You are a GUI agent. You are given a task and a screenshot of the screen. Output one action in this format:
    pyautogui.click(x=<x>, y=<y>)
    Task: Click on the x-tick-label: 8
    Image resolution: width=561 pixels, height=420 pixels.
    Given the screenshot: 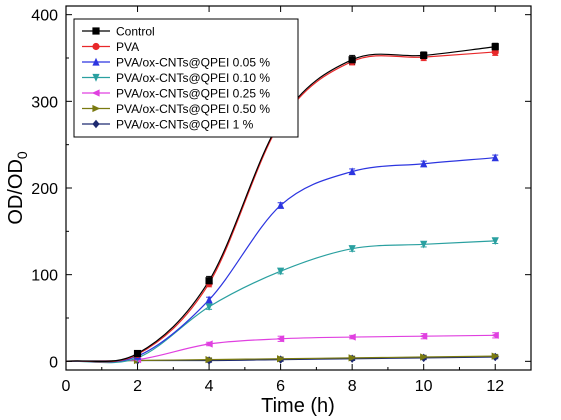 What is the action you would take?
    pyautogui.click(x=352, y=386)
    